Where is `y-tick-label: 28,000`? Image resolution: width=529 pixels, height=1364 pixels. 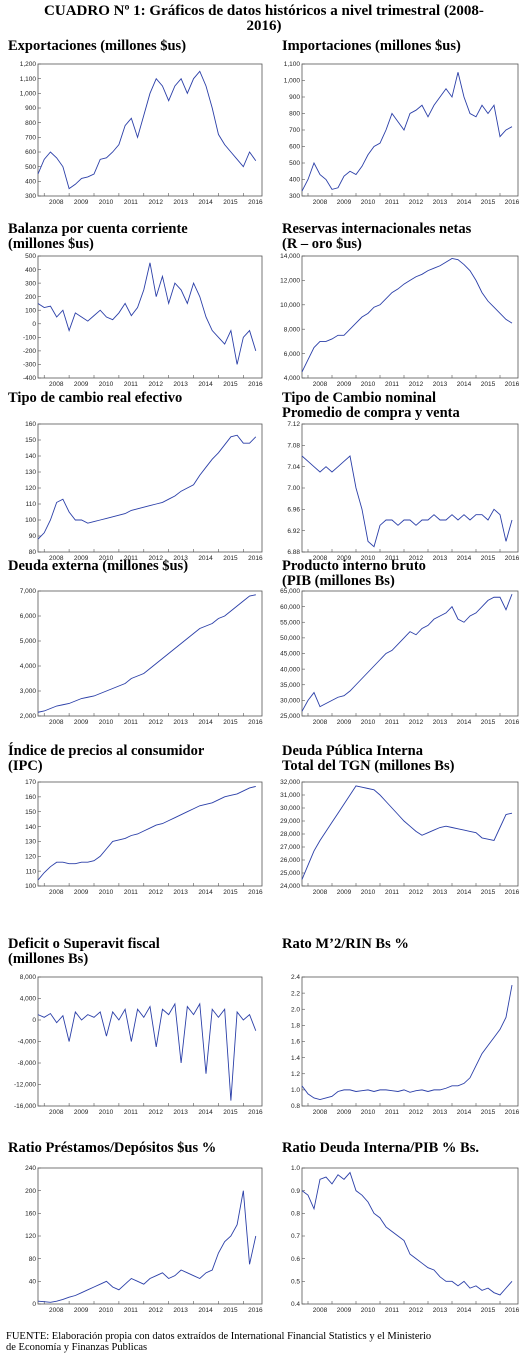 y-tick-label: 28,000 is located at coordinates (290, 834).